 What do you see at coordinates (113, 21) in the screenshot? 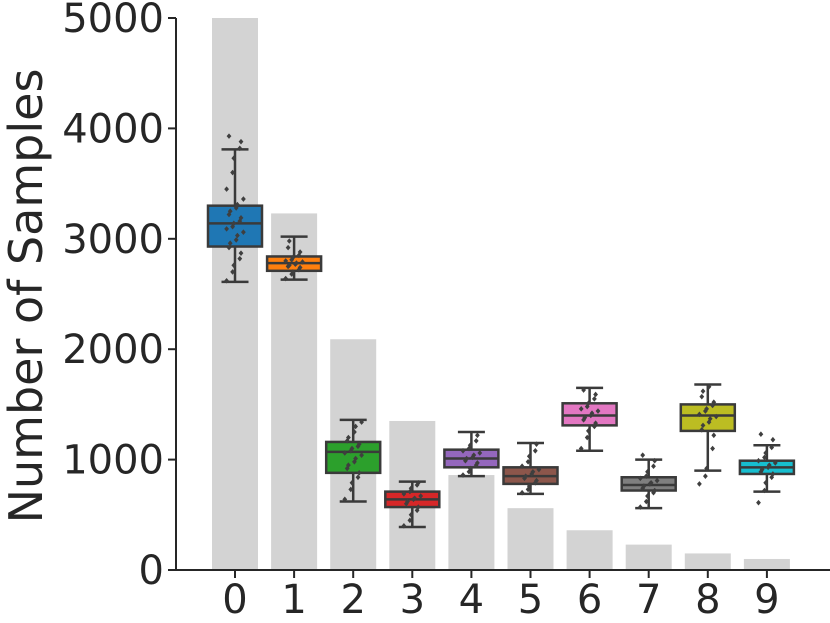
I see `y-tick-label: 5000` at bounding box center [113, 21].